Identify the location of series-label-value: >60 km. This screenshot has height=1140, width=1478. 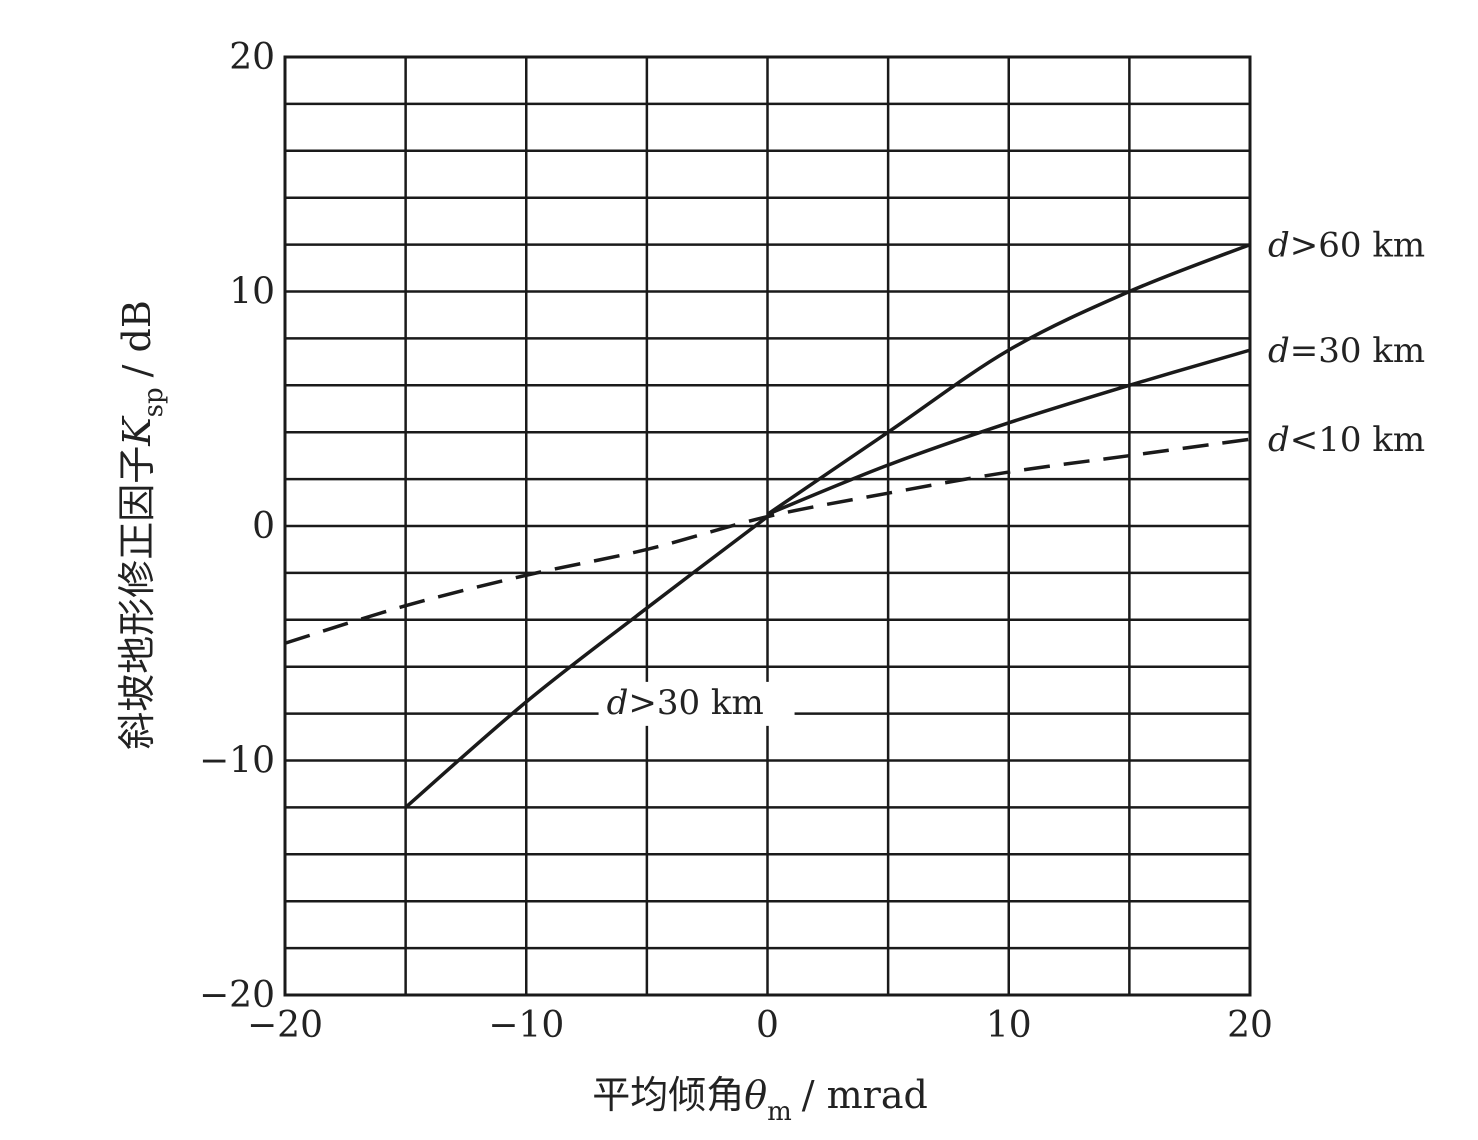
(1357, 246).